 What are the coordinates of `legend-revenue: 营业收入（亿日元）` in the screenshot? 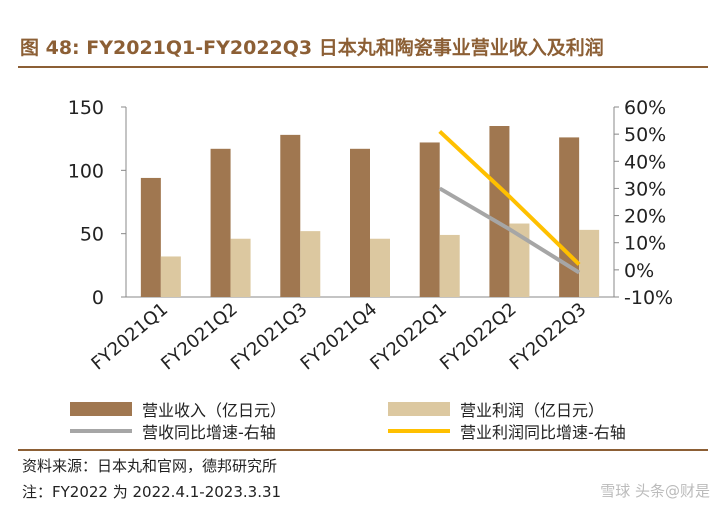 It's located at (178, 409).